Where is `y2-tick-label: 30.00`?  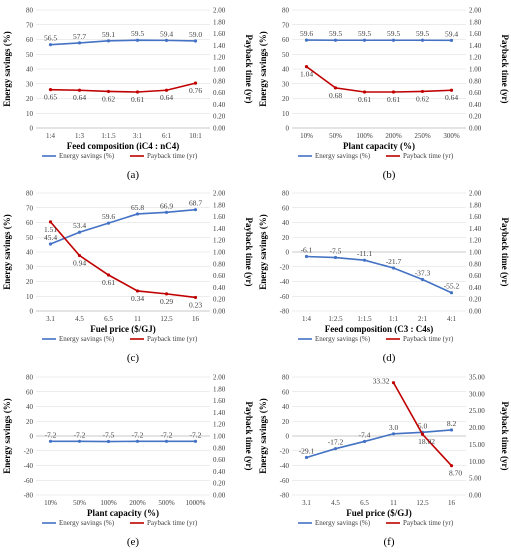 y2-tick-label: 30.00 is located at coordinates (477, 394).